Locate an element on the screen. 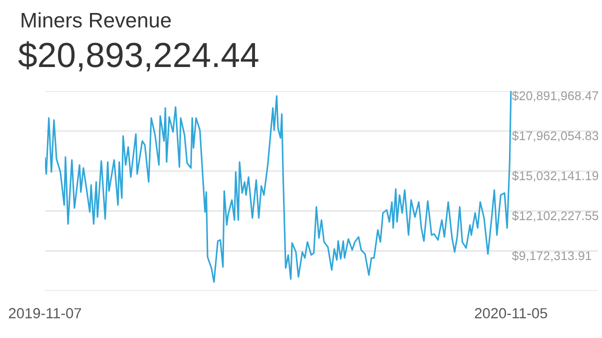 This screenshot has width=602, height=338. y-tick-label: $15,032,141.19 is located at coordinates (555, 176).